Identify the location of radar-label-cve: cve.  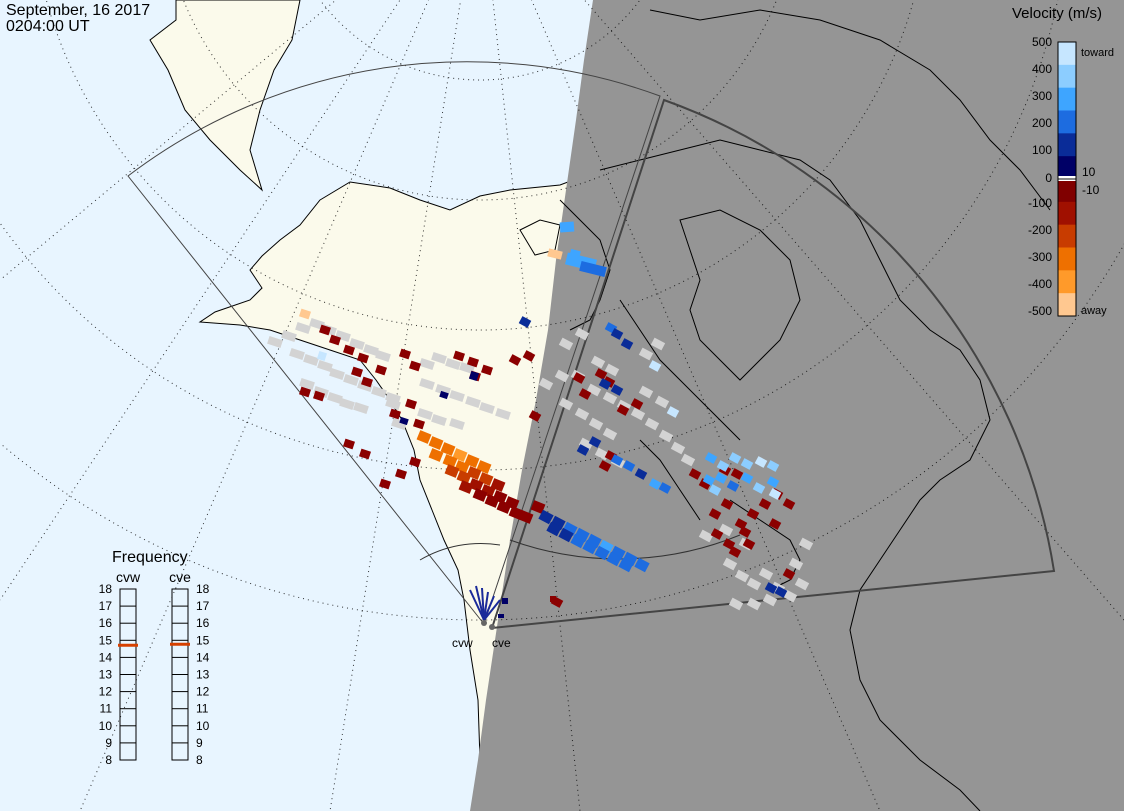
(501, 643).